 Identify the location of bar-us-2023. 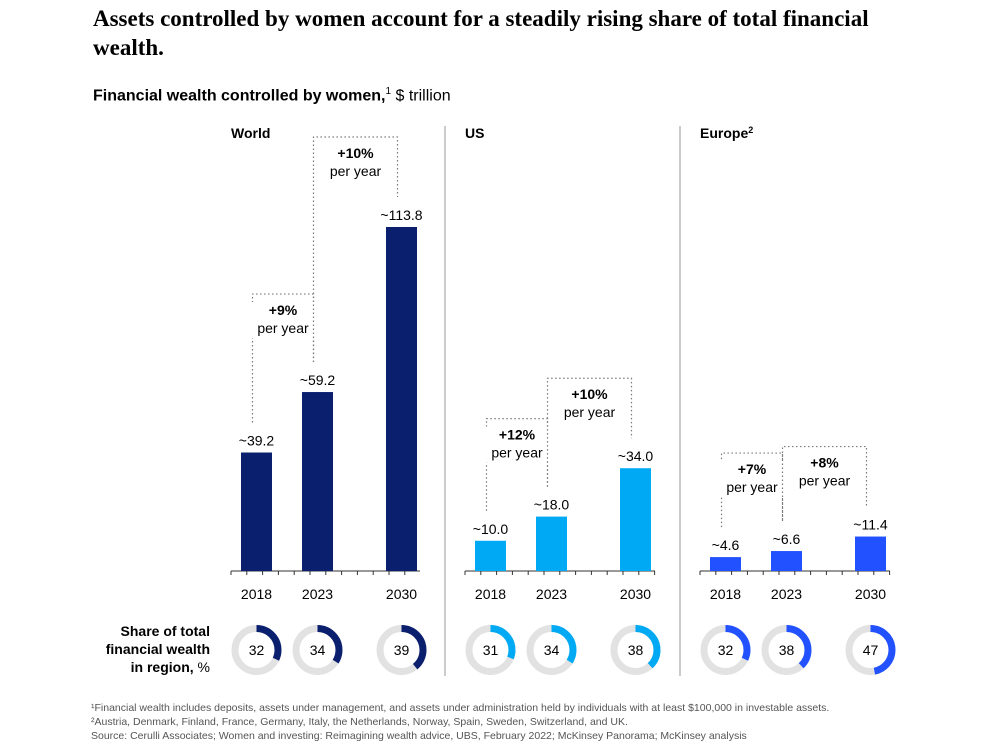
(551, 543).